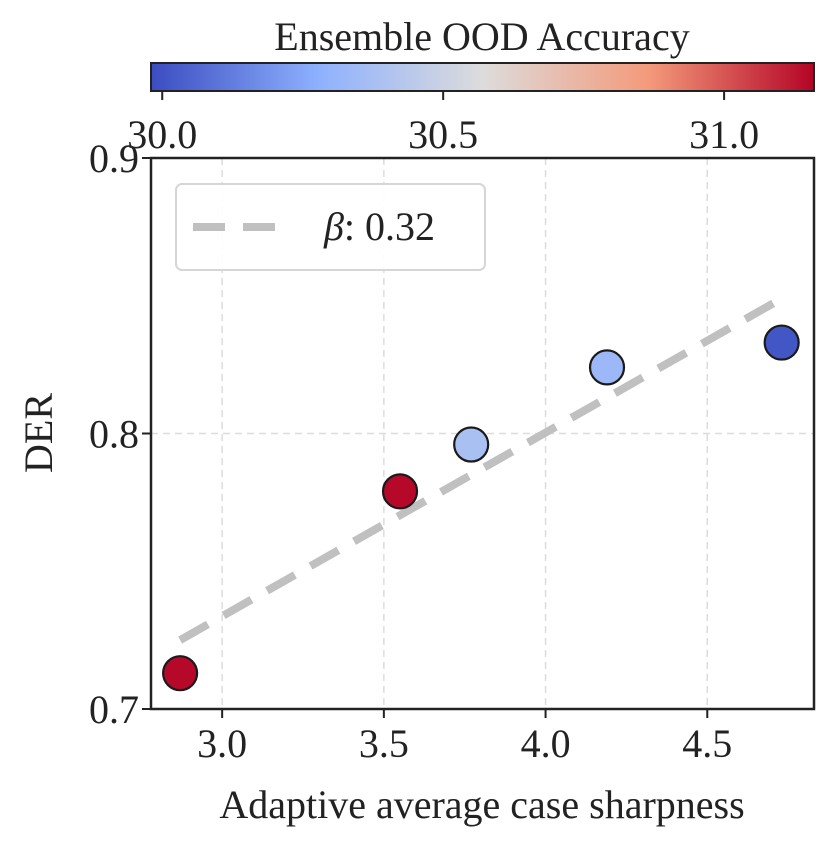  What do you see at coordinates (114, 434) in the screenshot?
I see `y-tick-label: 0.8` at bounding box center [114, 434].